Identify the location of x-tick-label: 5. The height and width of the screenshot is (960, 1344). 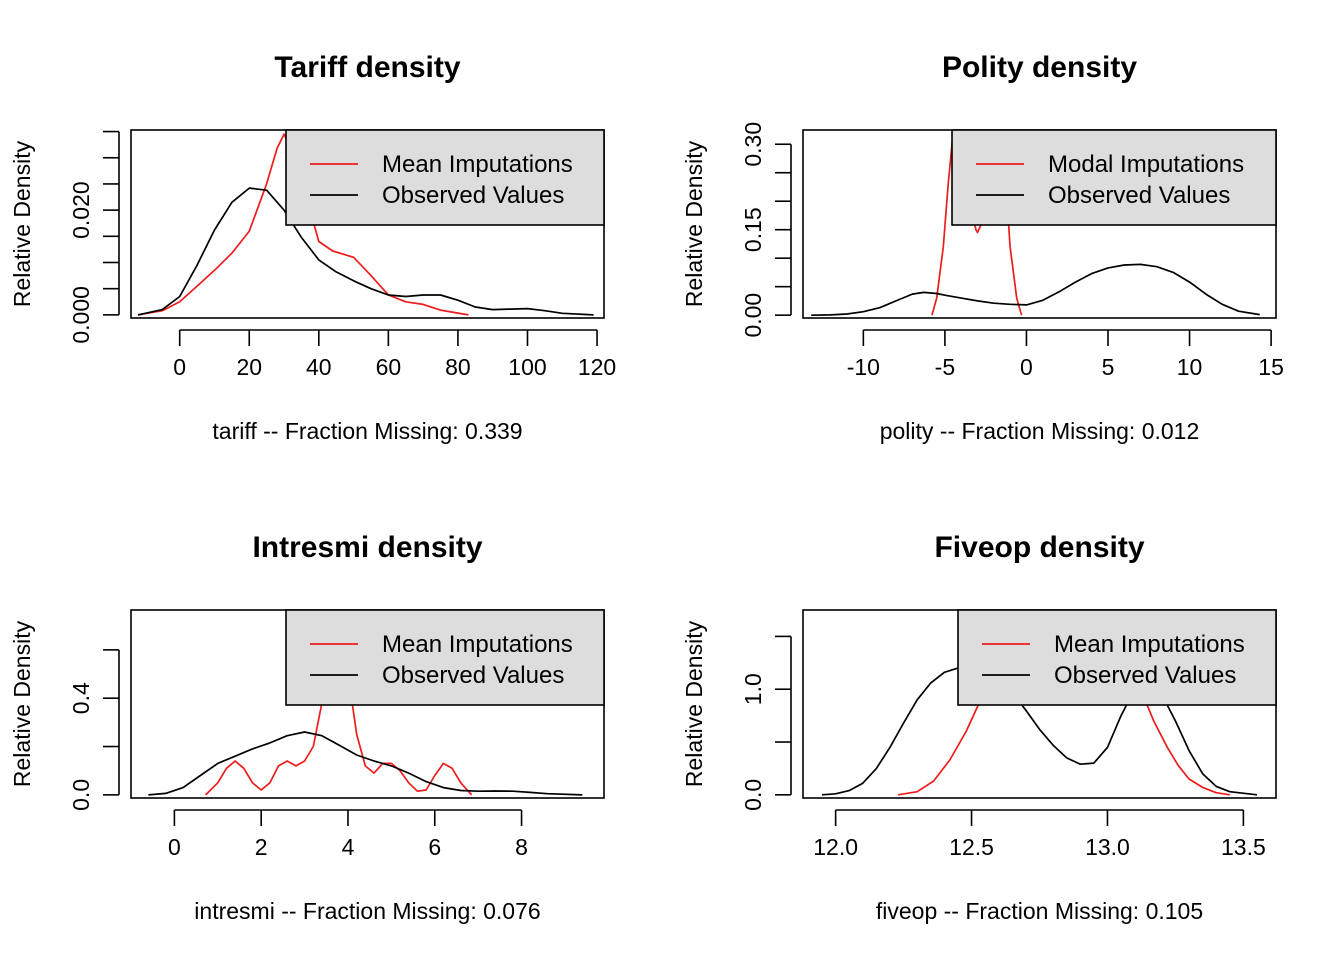
(1108, 367).